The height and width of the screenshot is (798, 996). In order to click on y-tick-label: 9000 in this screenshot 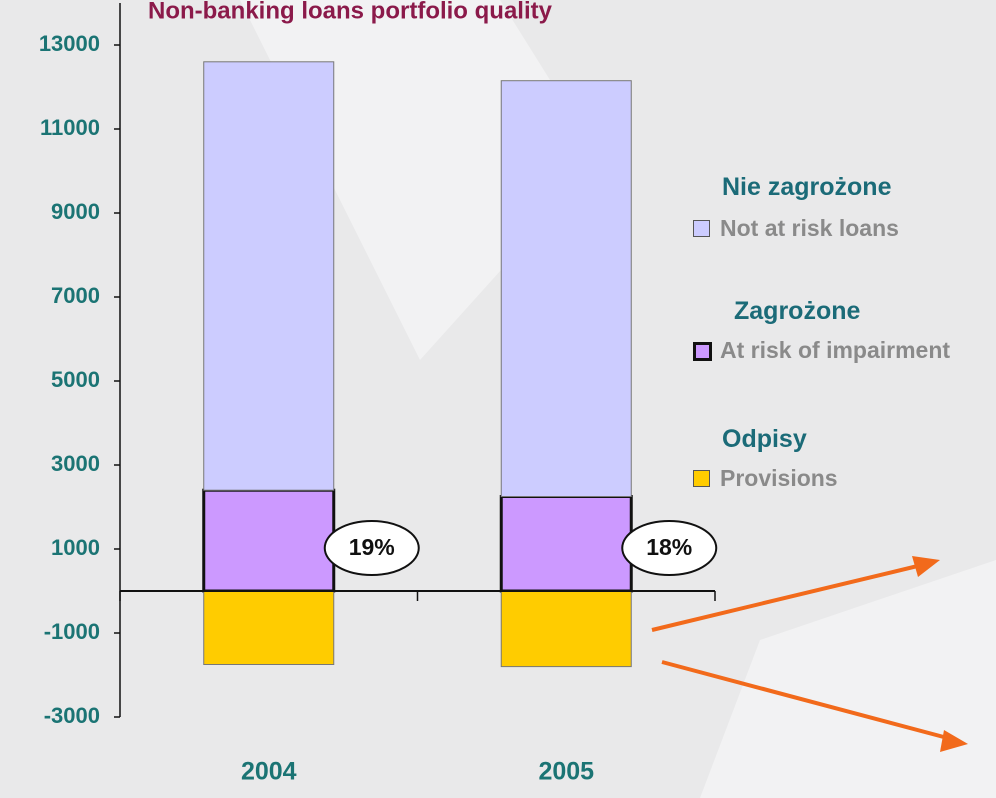, I will do `click(75, 211)`.